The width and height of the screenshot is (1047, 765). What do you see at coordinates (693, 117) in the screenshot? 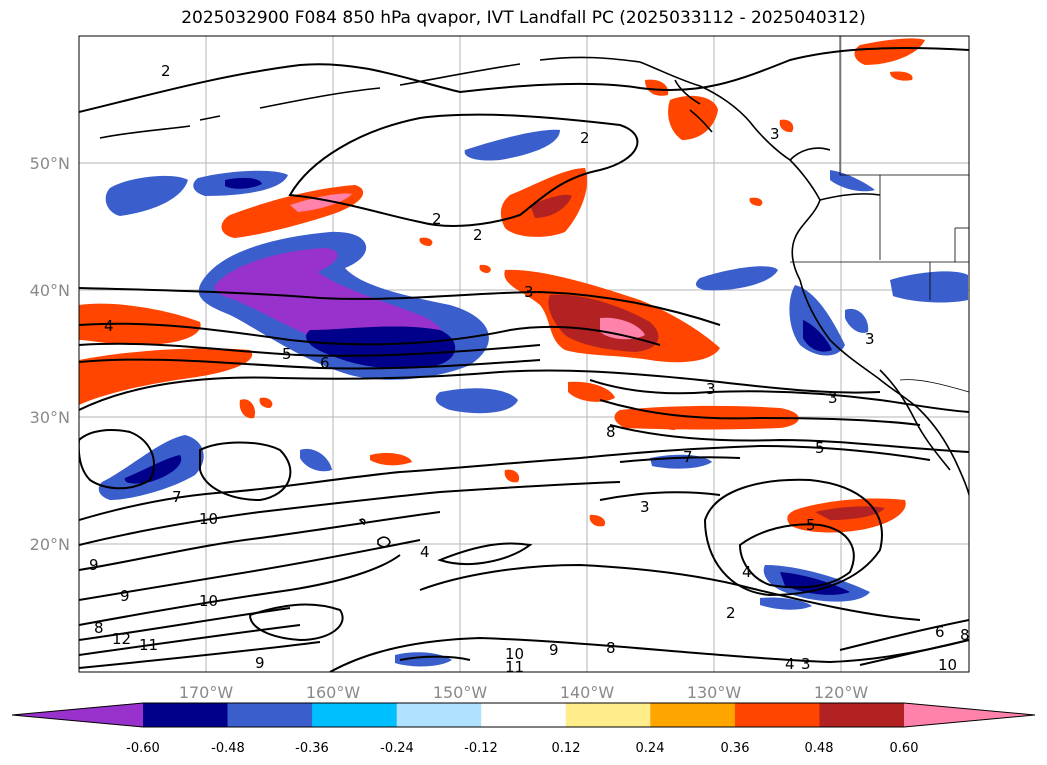
I see `moisture-anomaly-positive-bc` at bounding box center [693, 117].